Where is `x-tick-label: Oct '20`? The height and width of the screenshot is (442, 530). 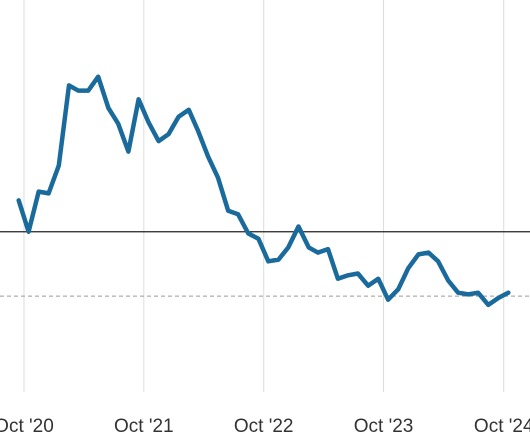
x-tick-label: Oct '20 is located at coordinates (27, 426).